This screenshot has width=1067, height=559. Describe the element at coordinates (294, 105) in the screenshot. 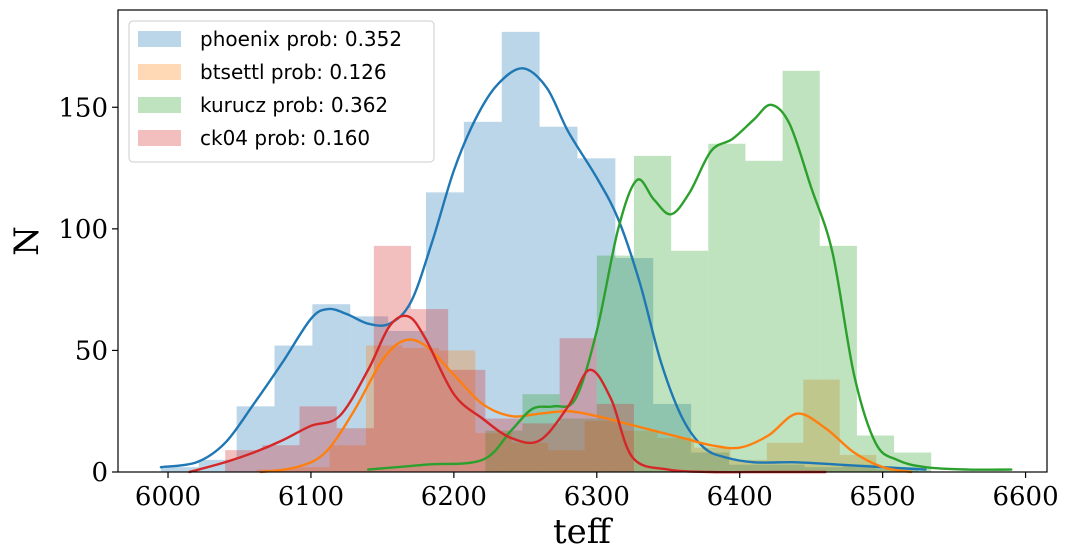

I see `legend-label: kurucz prob: 0.362` at that location.